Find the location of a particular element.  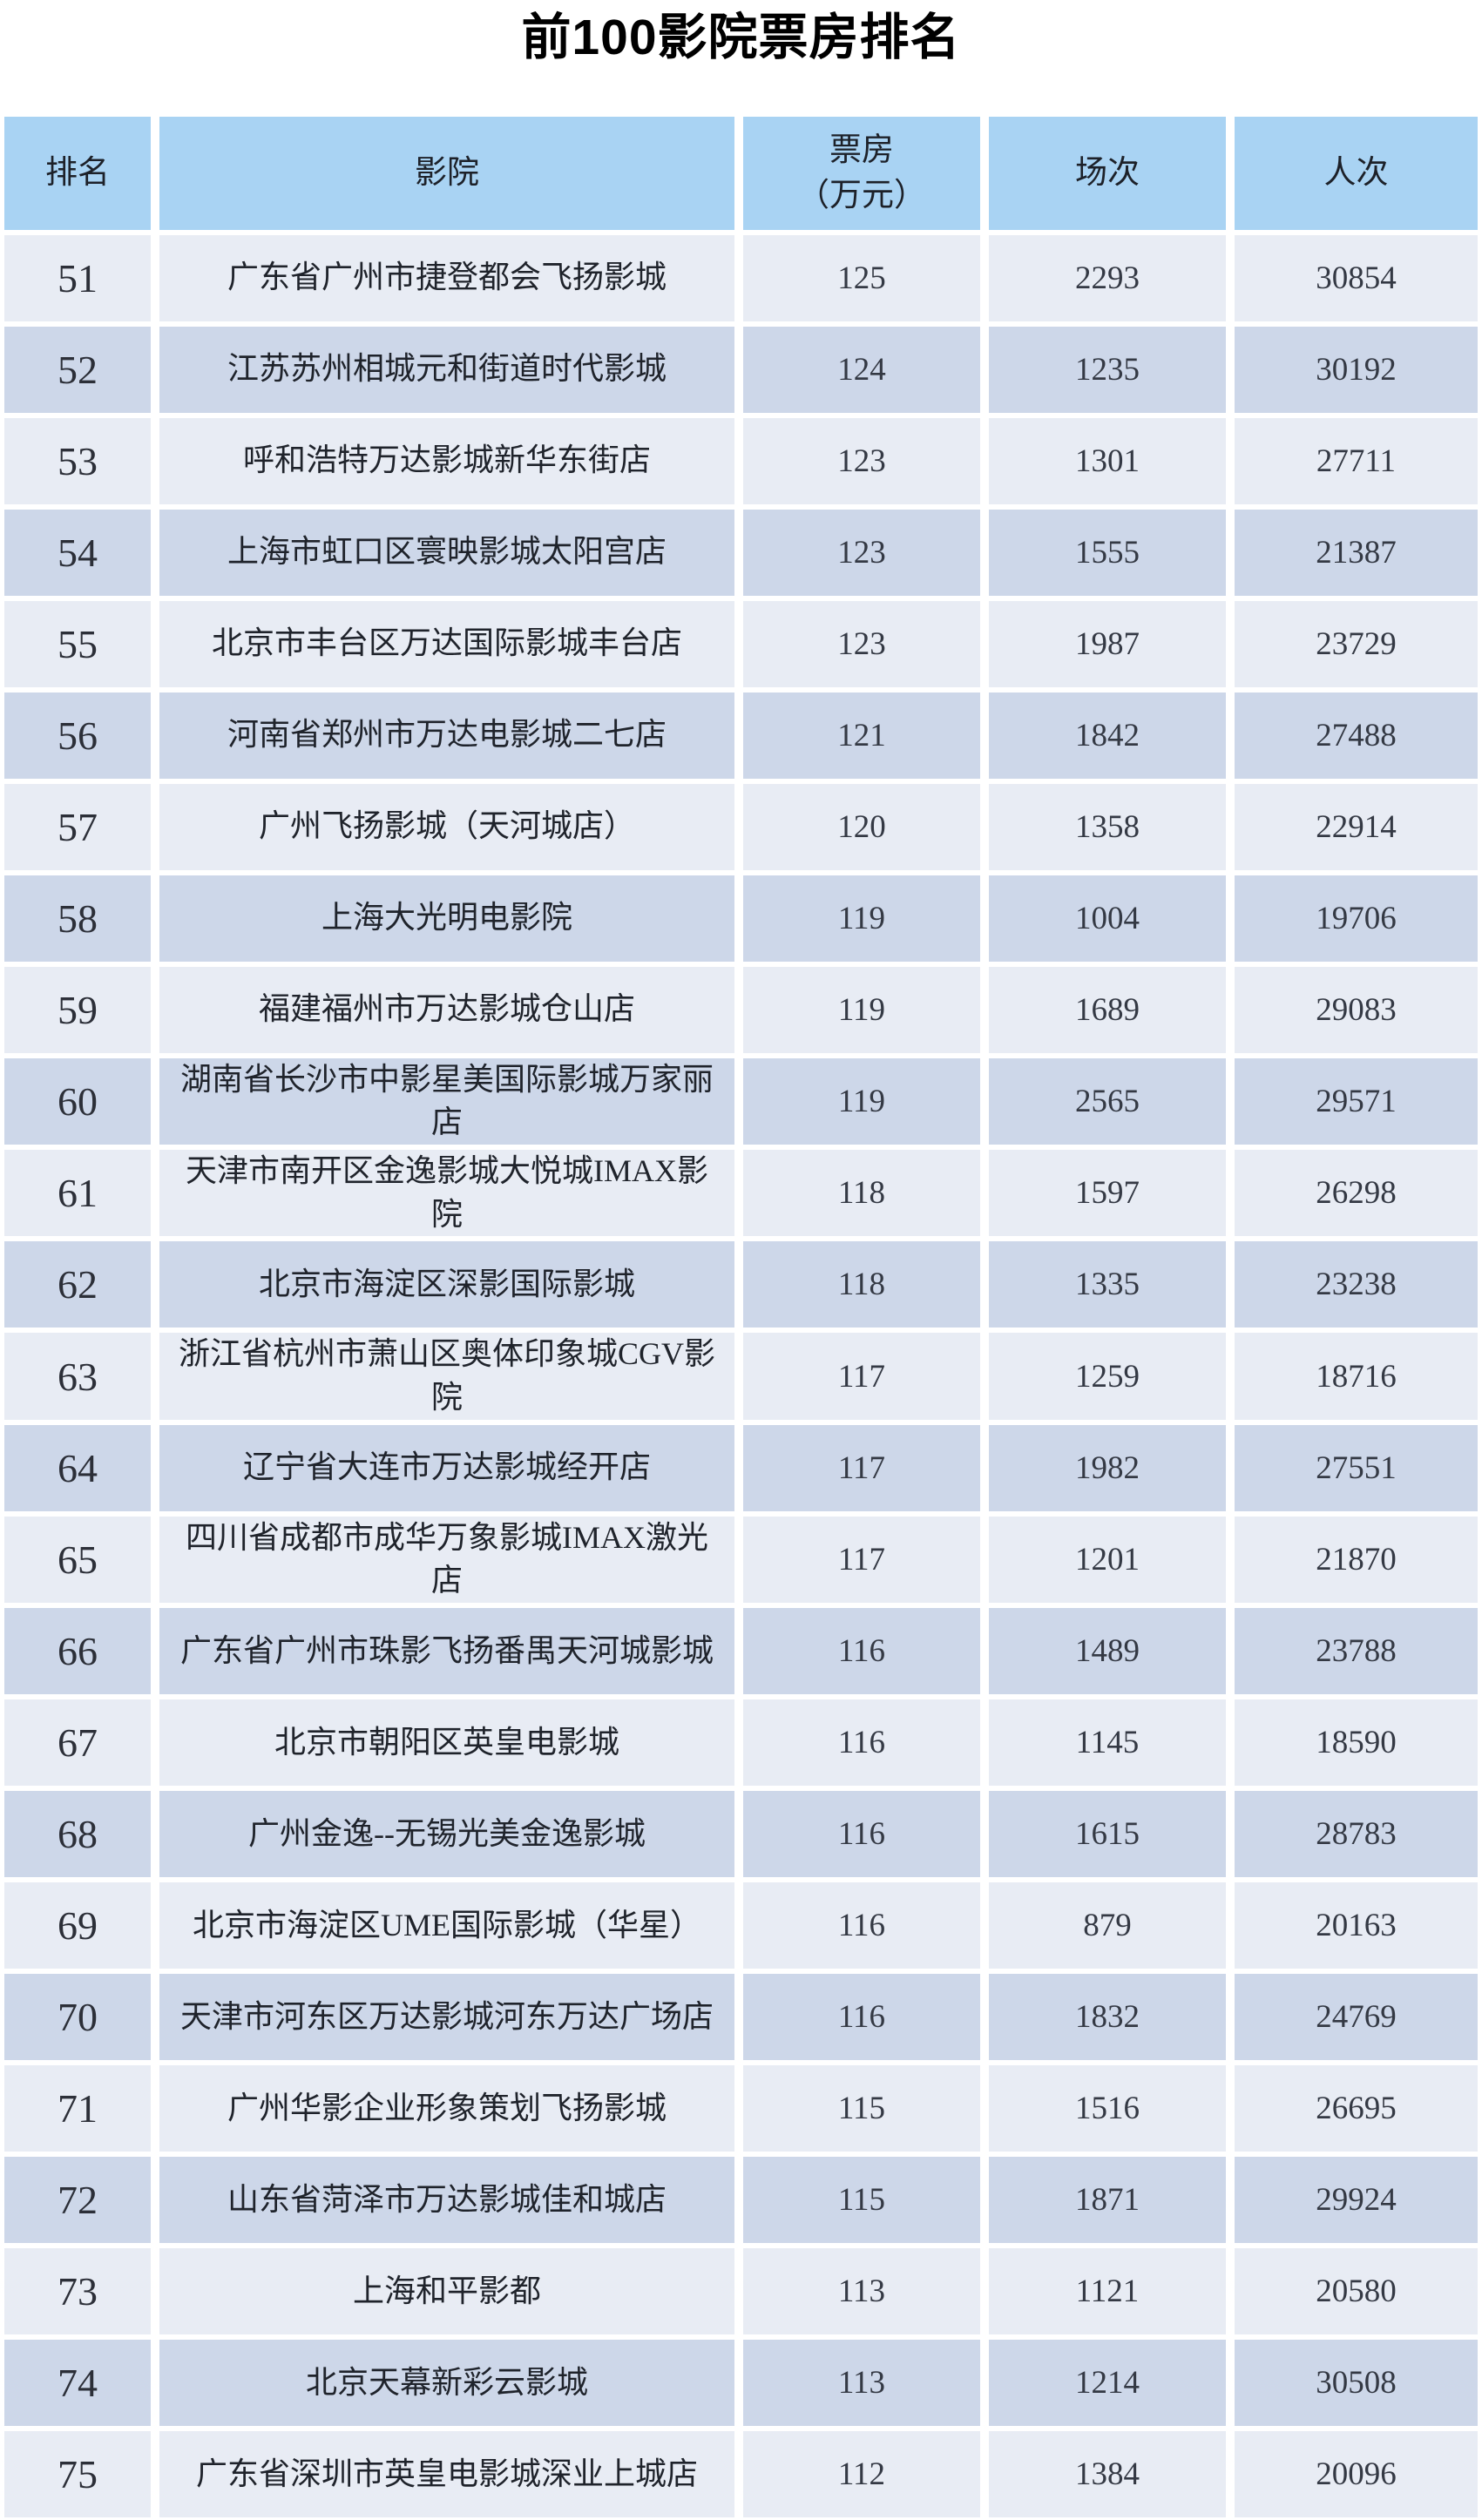

cell-box-office: 124 is located at coordinates (862, 369).